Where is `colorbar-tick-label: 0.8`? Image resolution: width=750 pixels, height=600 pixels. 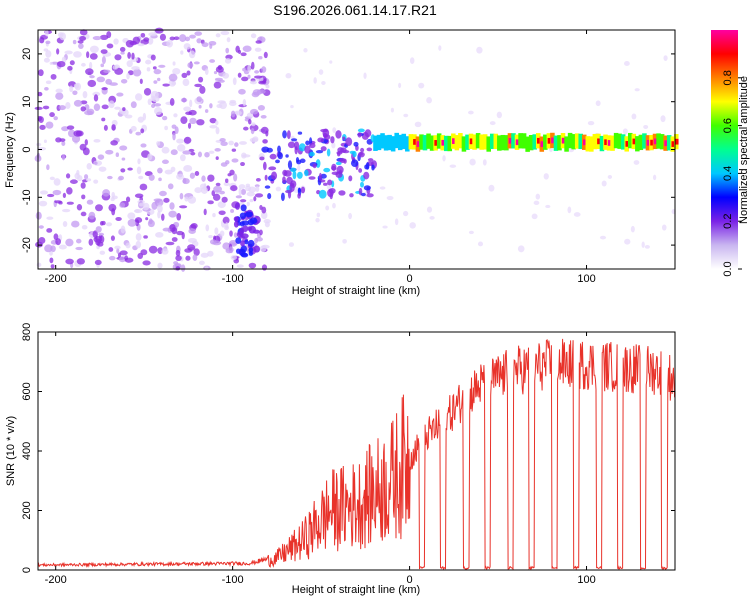 colorbar-tick-label: 0.8 is located at coordinates (728, 77).